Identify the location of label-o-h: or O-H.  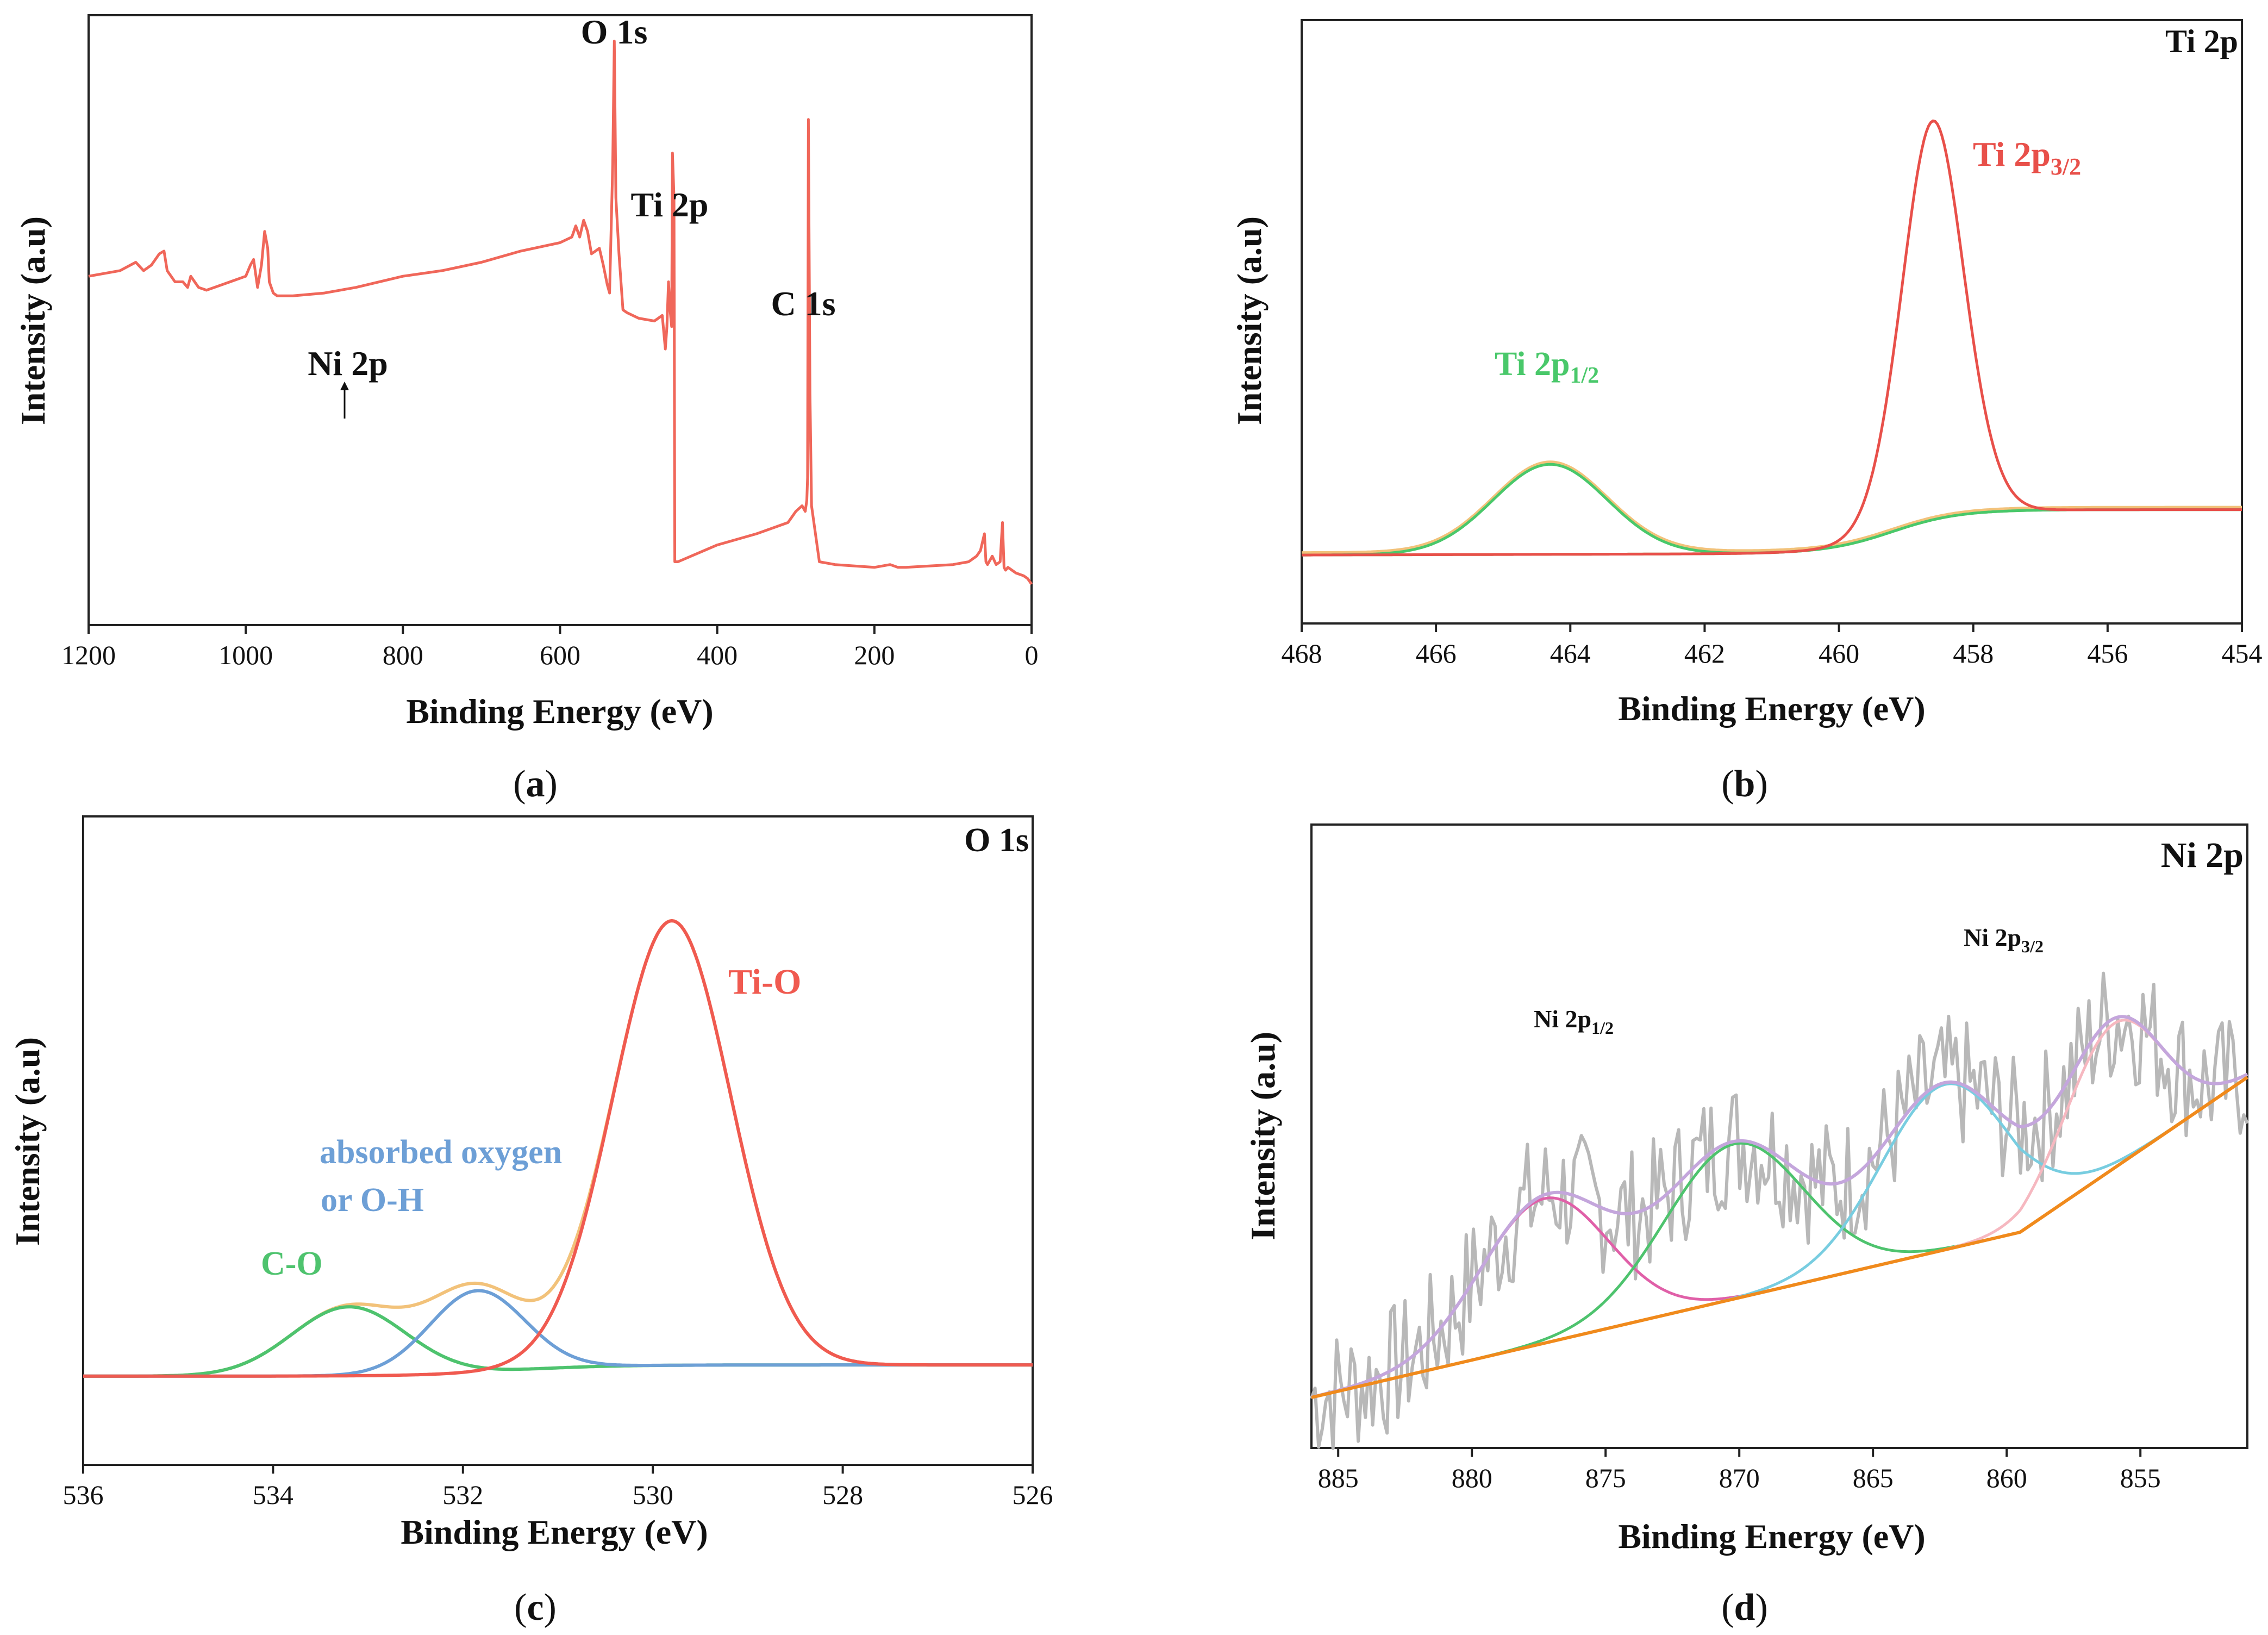
(372, 1200).